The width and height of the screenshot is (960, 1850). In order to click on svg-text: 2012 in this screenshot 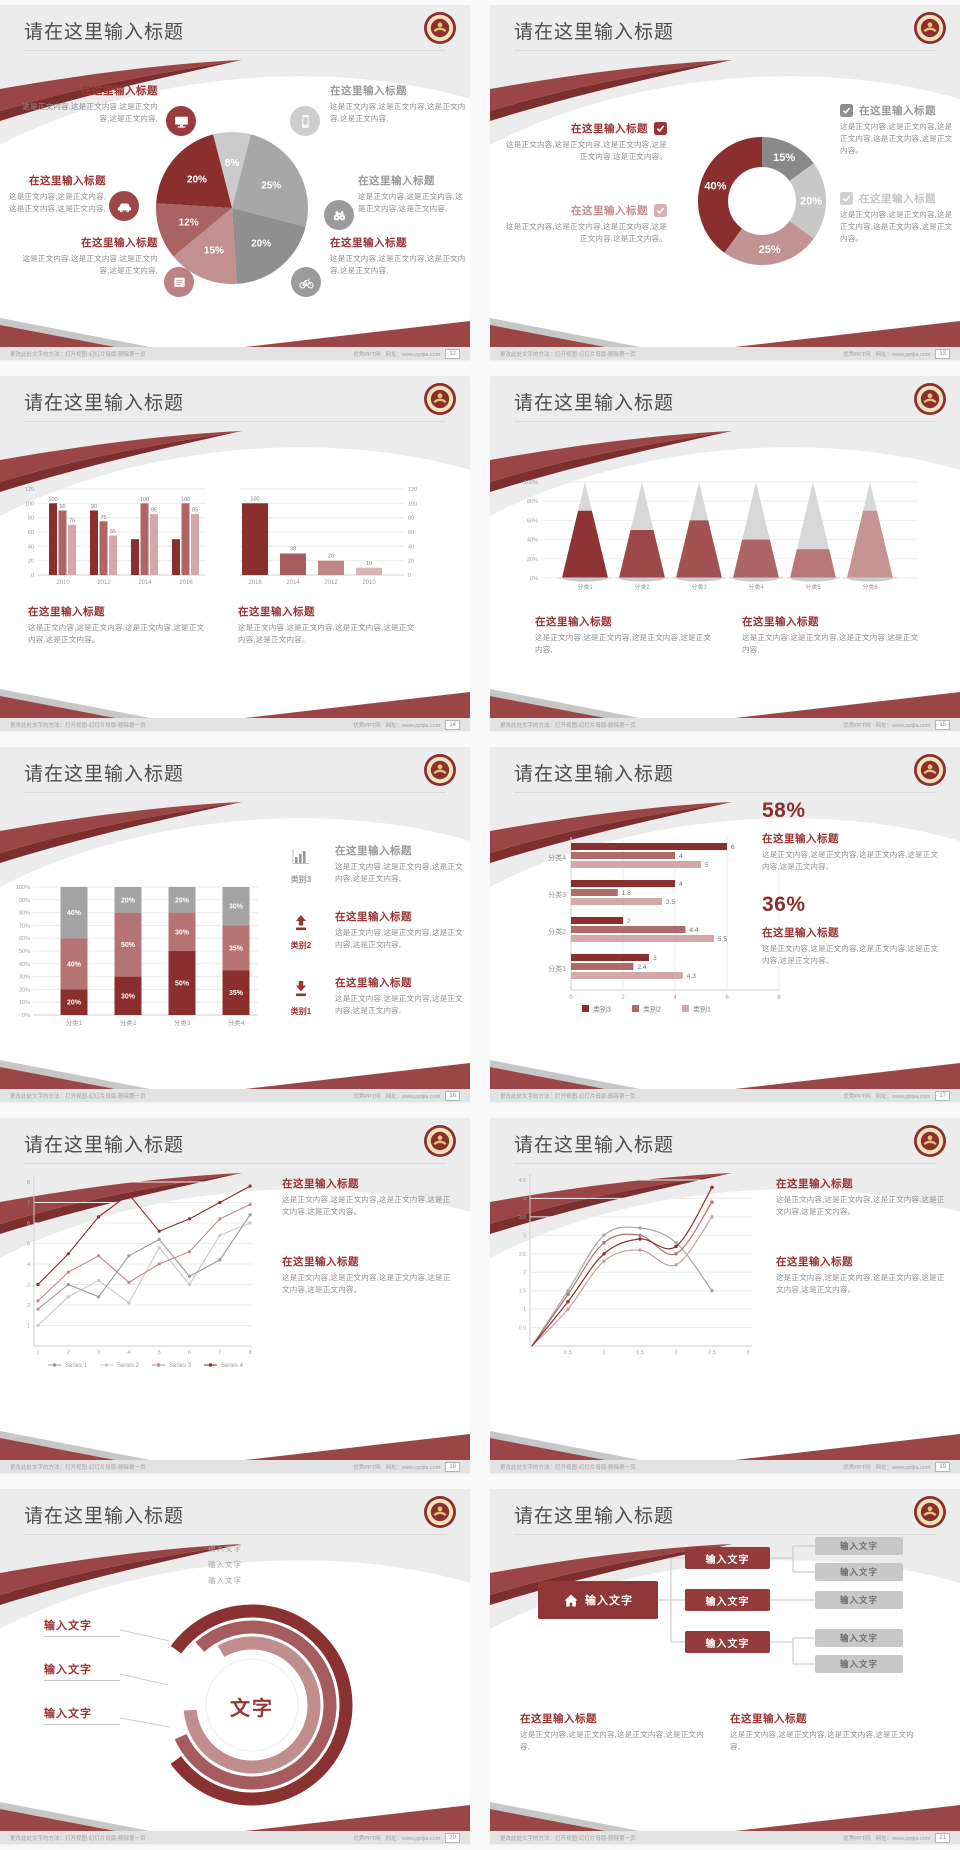, I will do `click(331, 583)`.